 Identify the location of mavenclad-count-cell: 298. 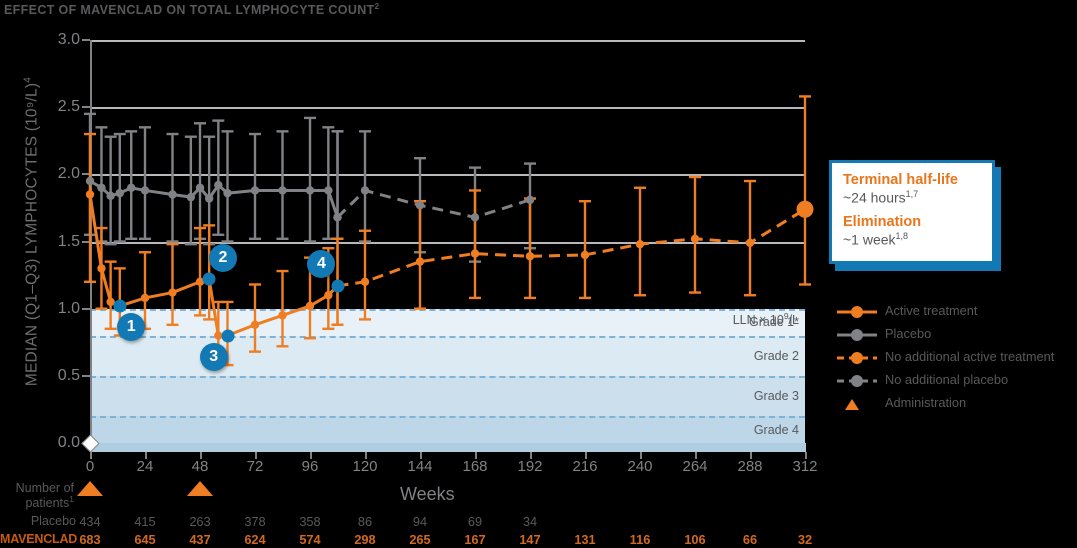
(365, 539).